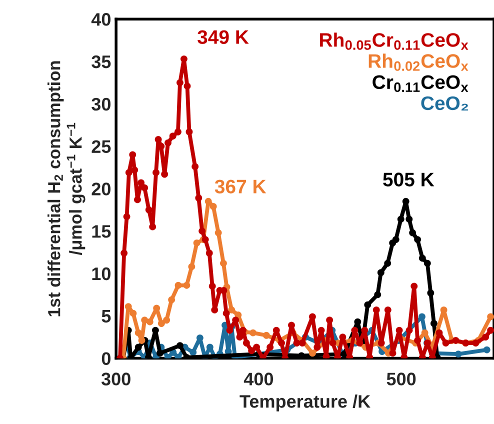 The height and width of the screenshot is (424, 494). What do you see at coordinates (259, 379) in the screenshot?
I see `x-tick-label: 400` at bounding box center [259, 379].